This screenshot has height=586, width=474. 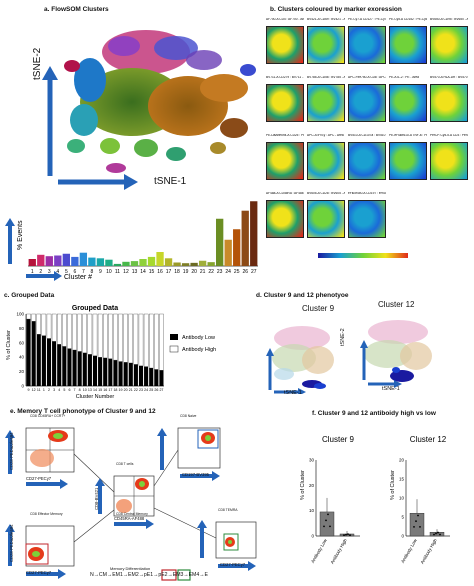 I want to click on hist-tick-label: 26, so click(x=245, y=272).